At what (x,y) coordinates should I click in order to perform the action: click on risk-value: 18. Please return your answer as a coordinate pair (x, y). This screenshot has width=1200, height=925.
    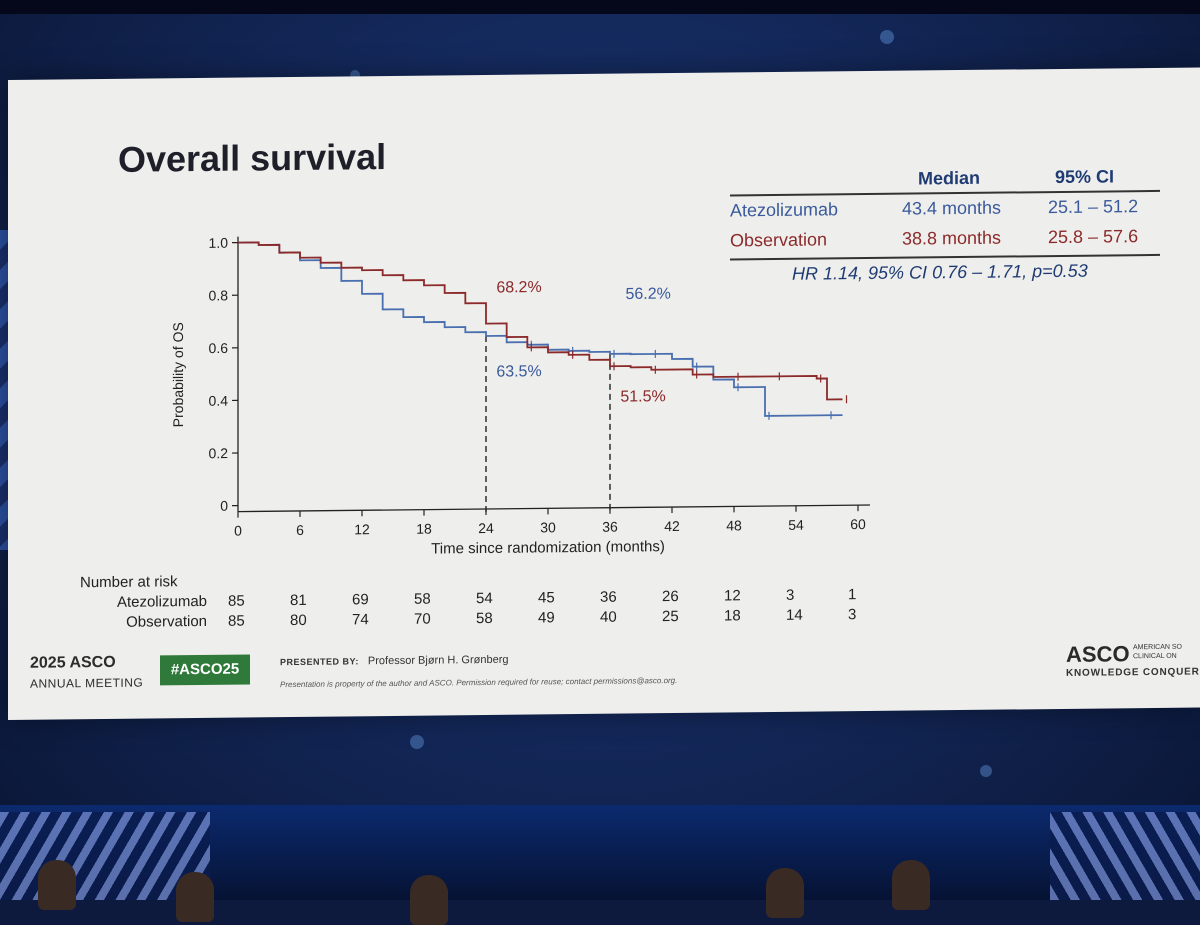
    Looking at the image, I should click on (732, 615).